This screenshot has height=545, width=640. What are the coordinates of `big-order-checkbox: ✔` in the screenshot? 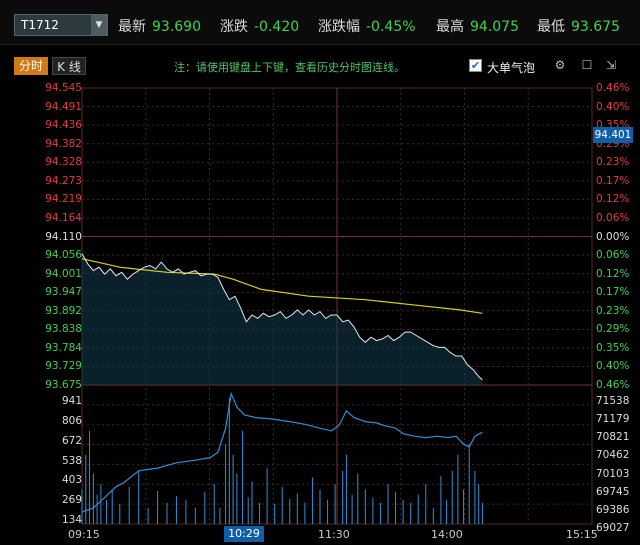 It's located at (475, 65).